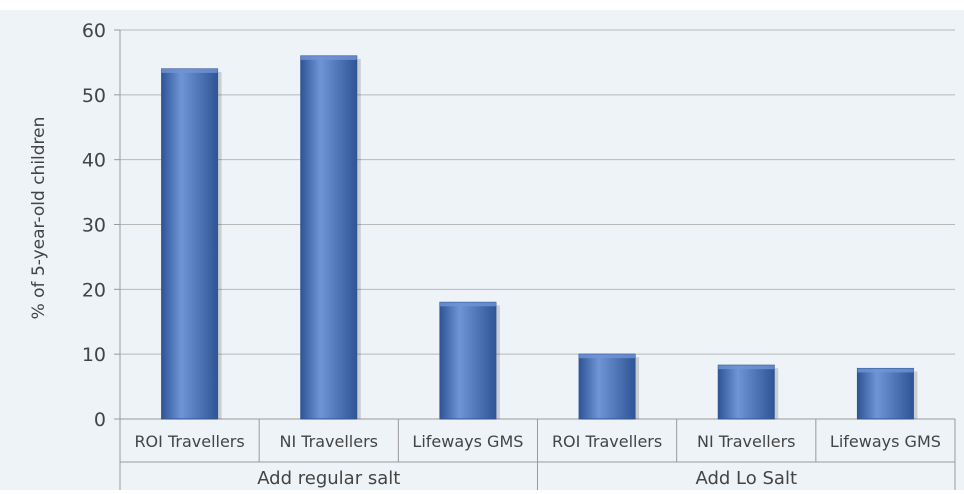 This screenshot has height=494, width=964. I want to click on y-tick-label: 30, so click(94, 226).